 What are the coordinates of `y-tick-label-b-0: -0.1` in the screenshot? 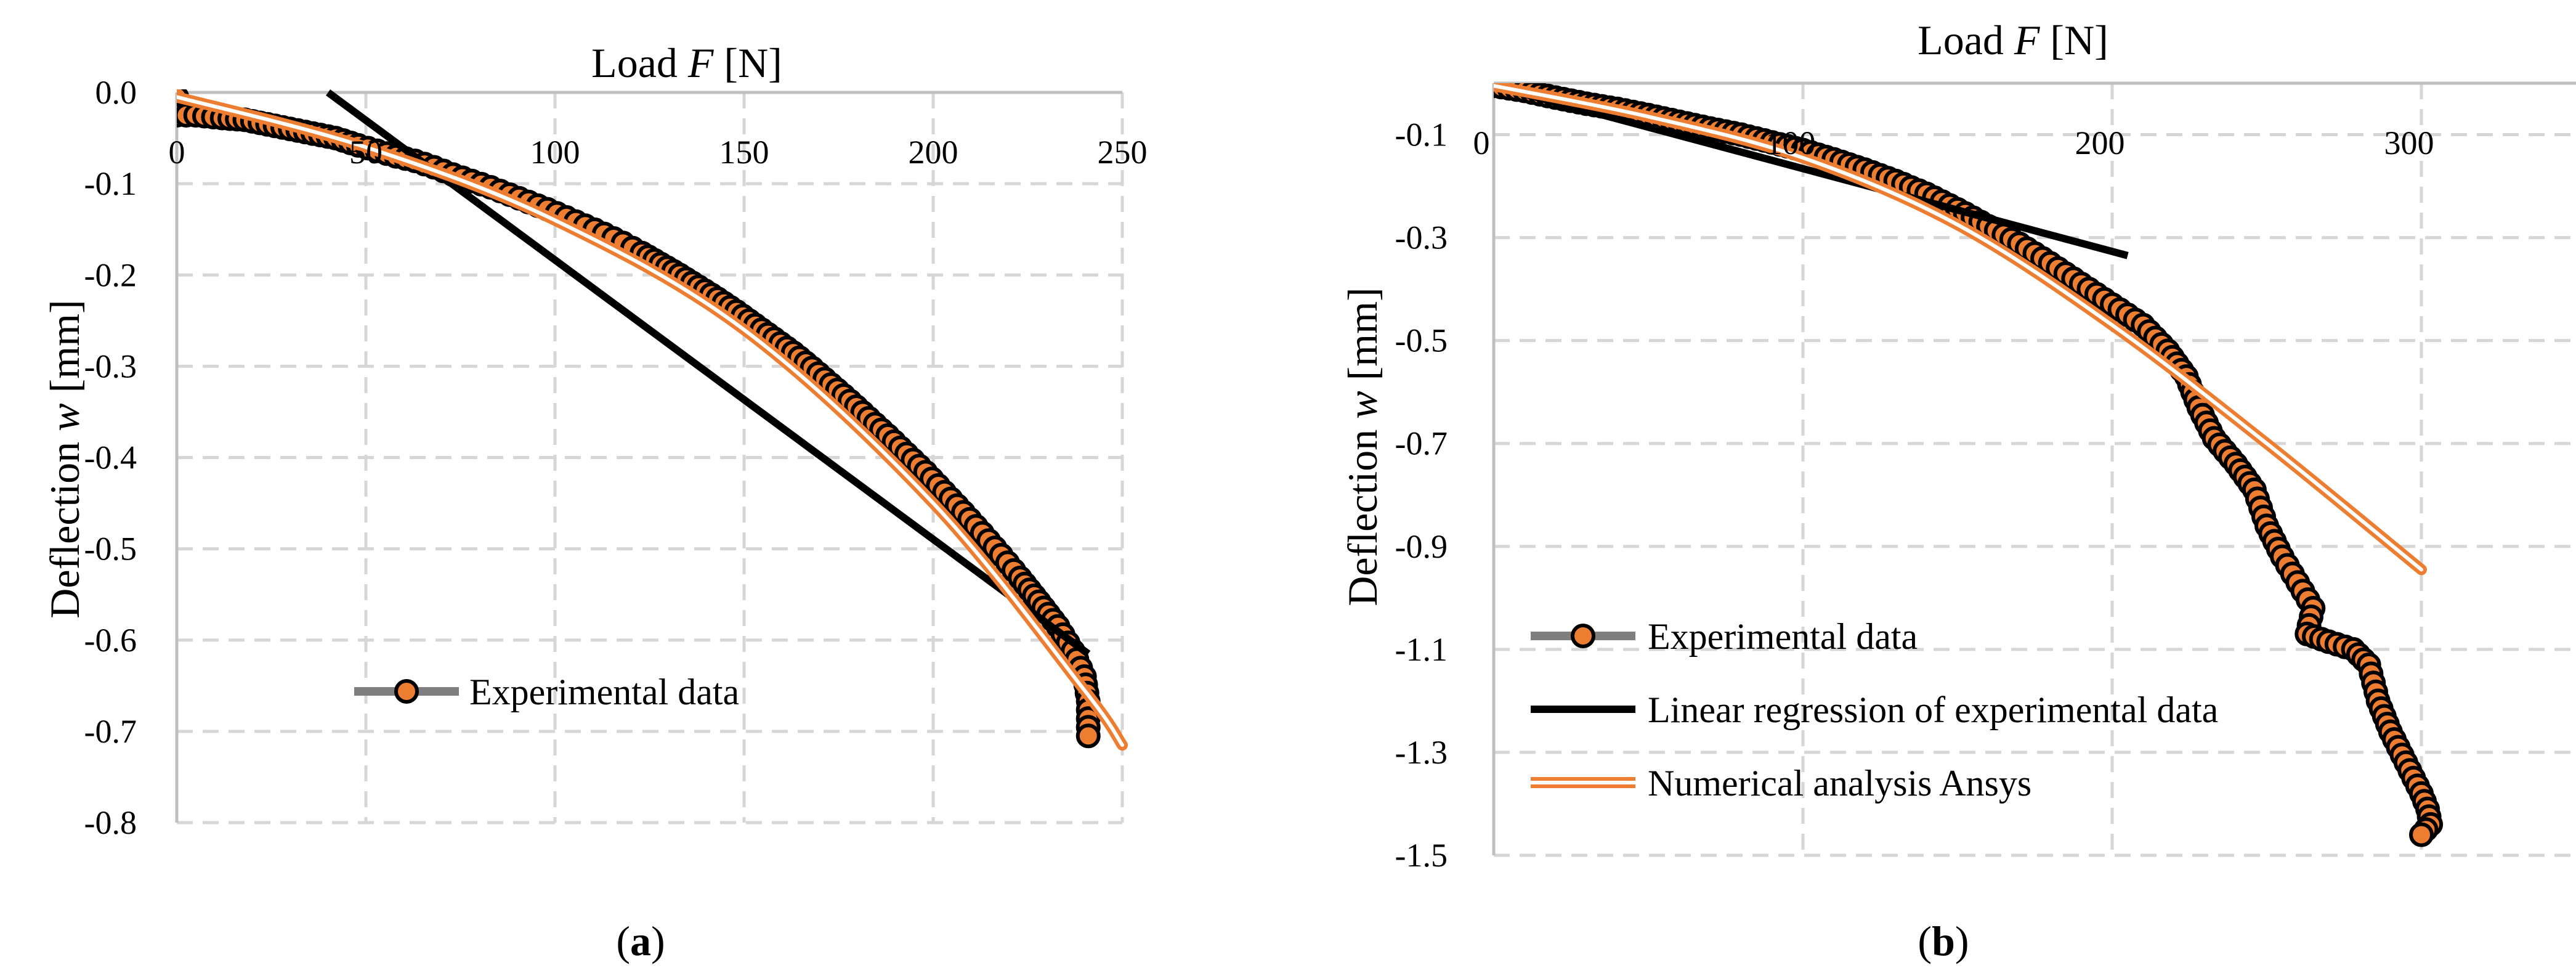 It's located at (1421, 134).